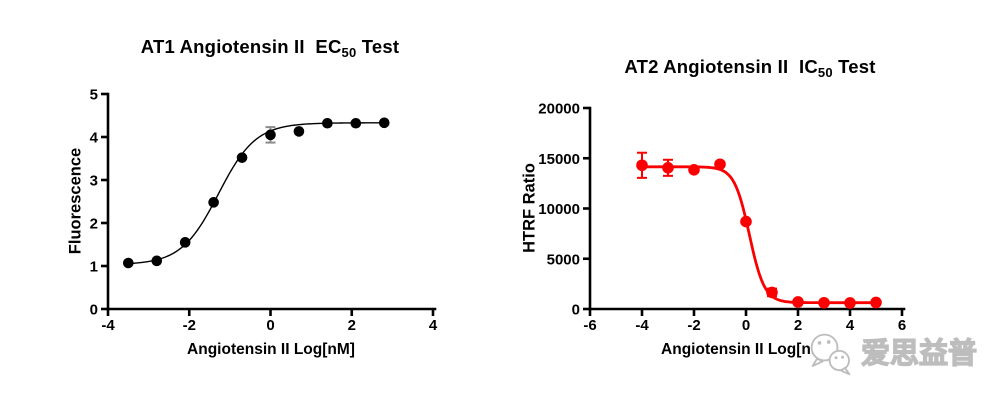 This screenshot has width=997, height=400. I want to click on chart1-x-axis-label: Angiotensin II Log[nM], so click(271, 349).